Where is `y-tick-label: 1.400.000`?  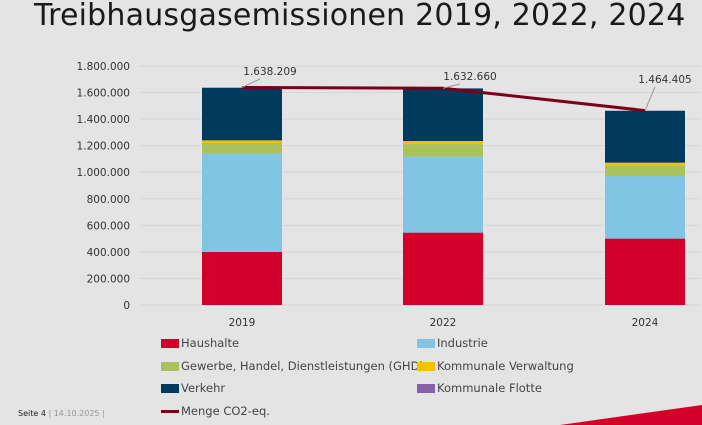 y-tick-label: 1.400.000 is located at coordinates (103, 120).